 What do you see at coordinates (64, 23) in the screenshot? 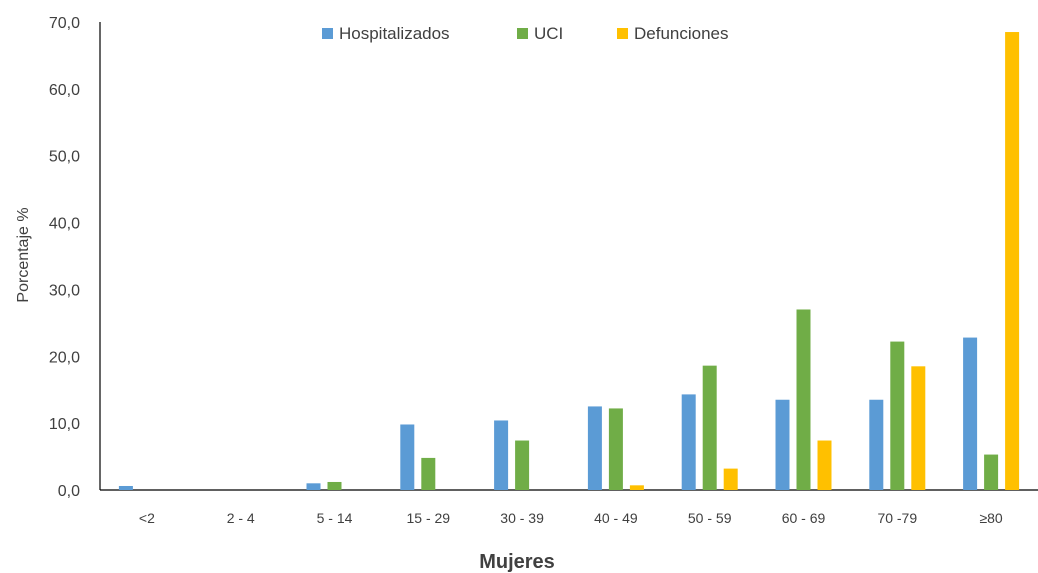
I see `y-tick-label: 70,0` at bounding box center [64, 23].